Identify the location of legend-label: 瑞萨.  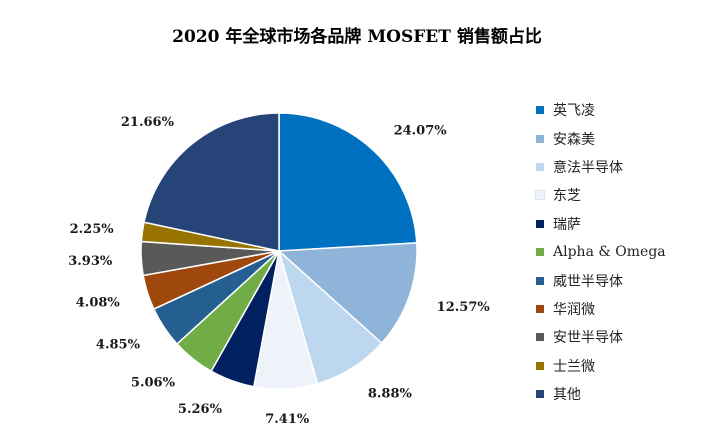
(567, 224).